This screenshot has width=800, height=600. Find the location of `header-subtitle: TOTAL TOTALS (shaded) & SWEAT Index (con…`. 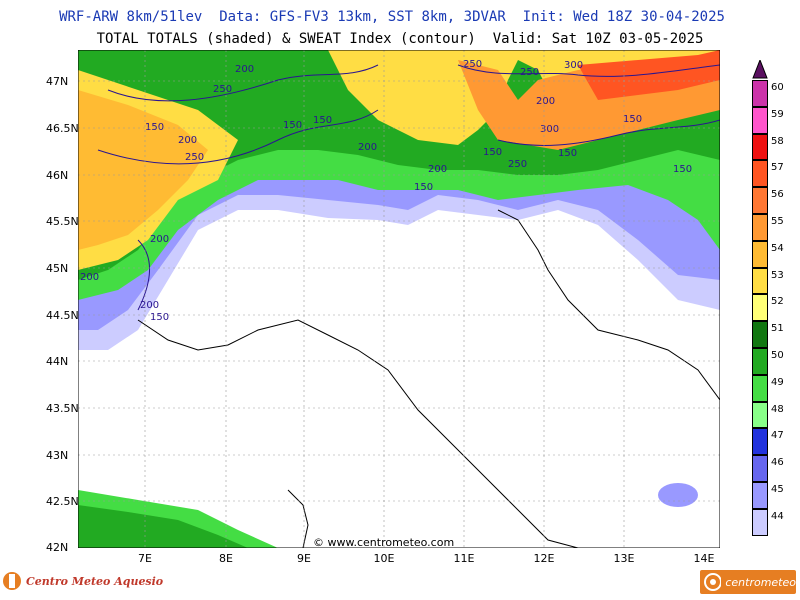

header-subtitle: TOTAL TOTALS (shaded) & SWEAT Index (con… is located at coordinates (400, 39).